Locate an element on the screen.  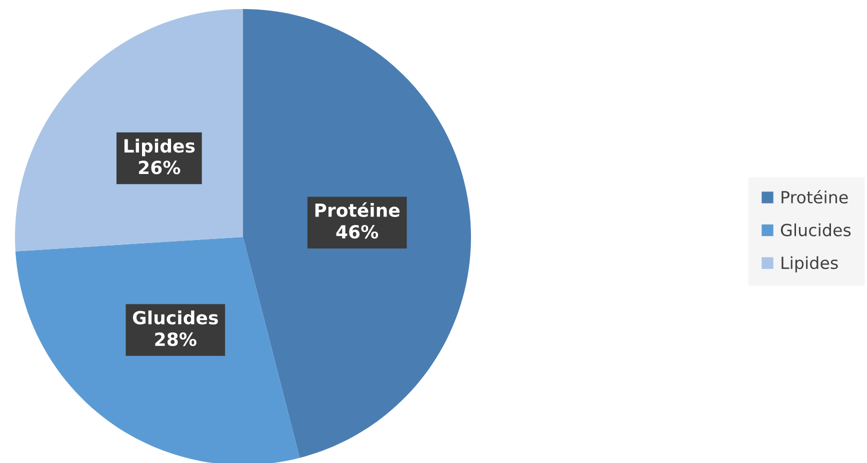
slice-label: Glucides is located at coordinates (175, 317).